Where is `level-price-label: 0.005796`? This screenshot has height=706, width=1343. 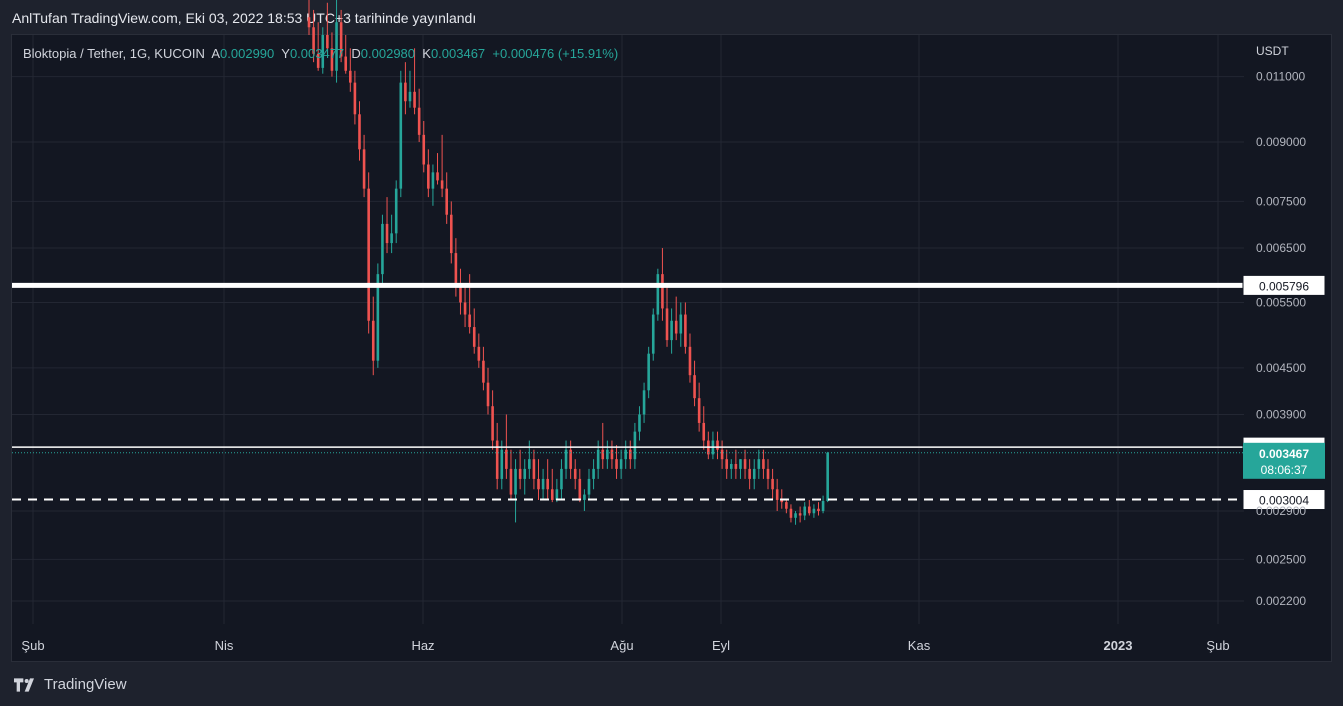
level-price-label: 0.005796 is located at coordinates (1284, 286).